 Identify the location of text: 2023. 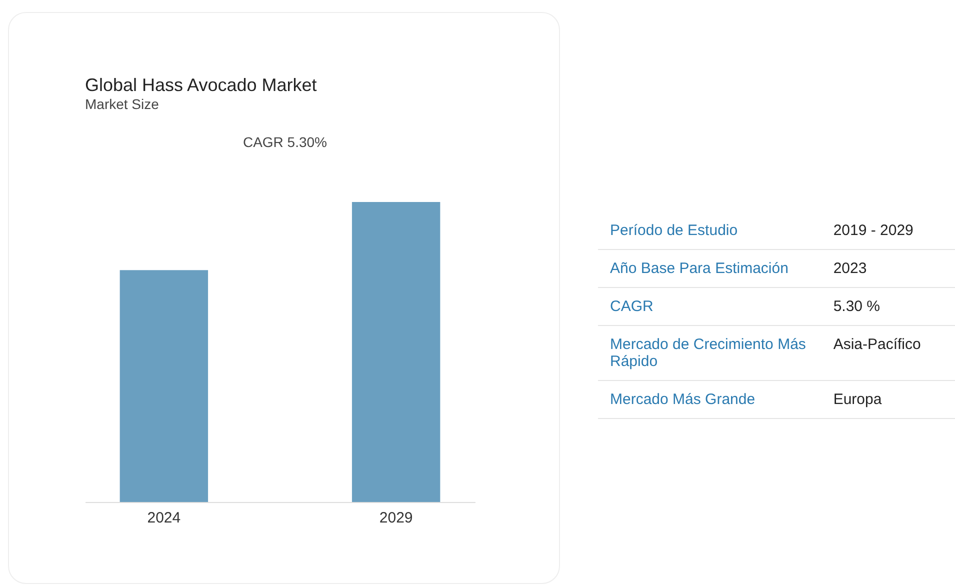
(888, 269).